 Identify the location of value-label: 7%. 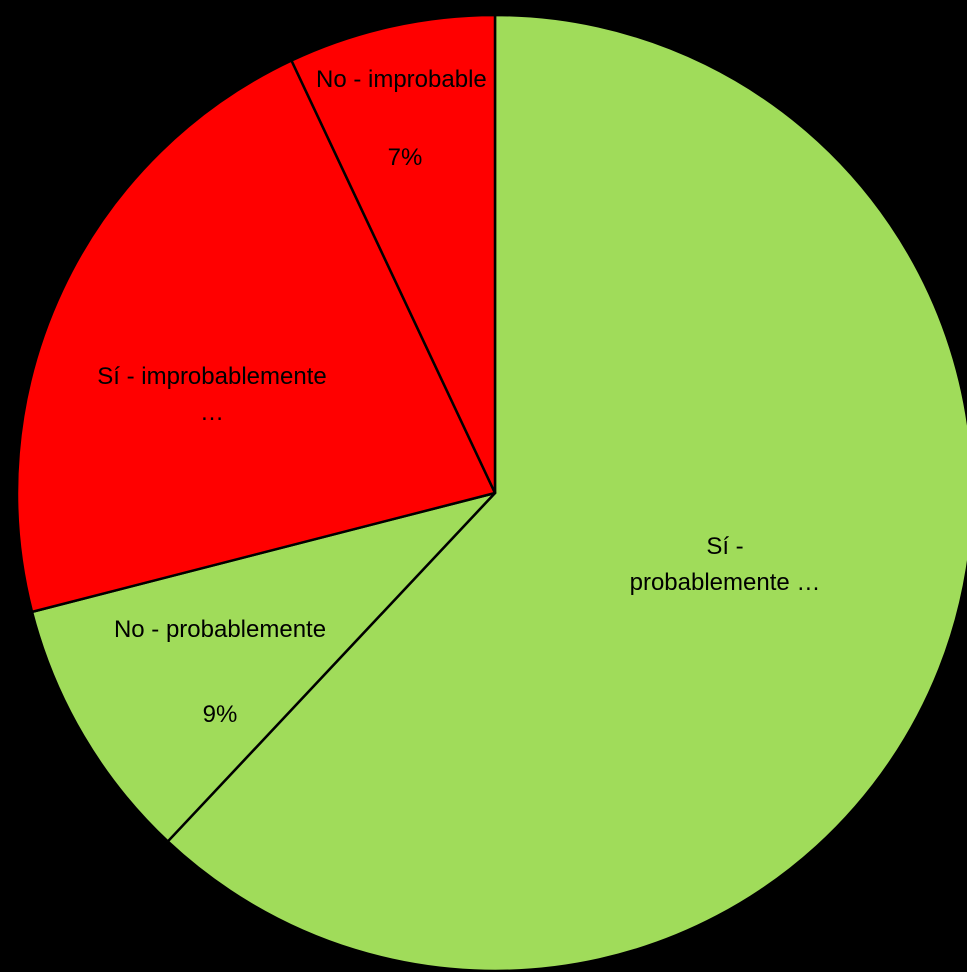
(405, 157).